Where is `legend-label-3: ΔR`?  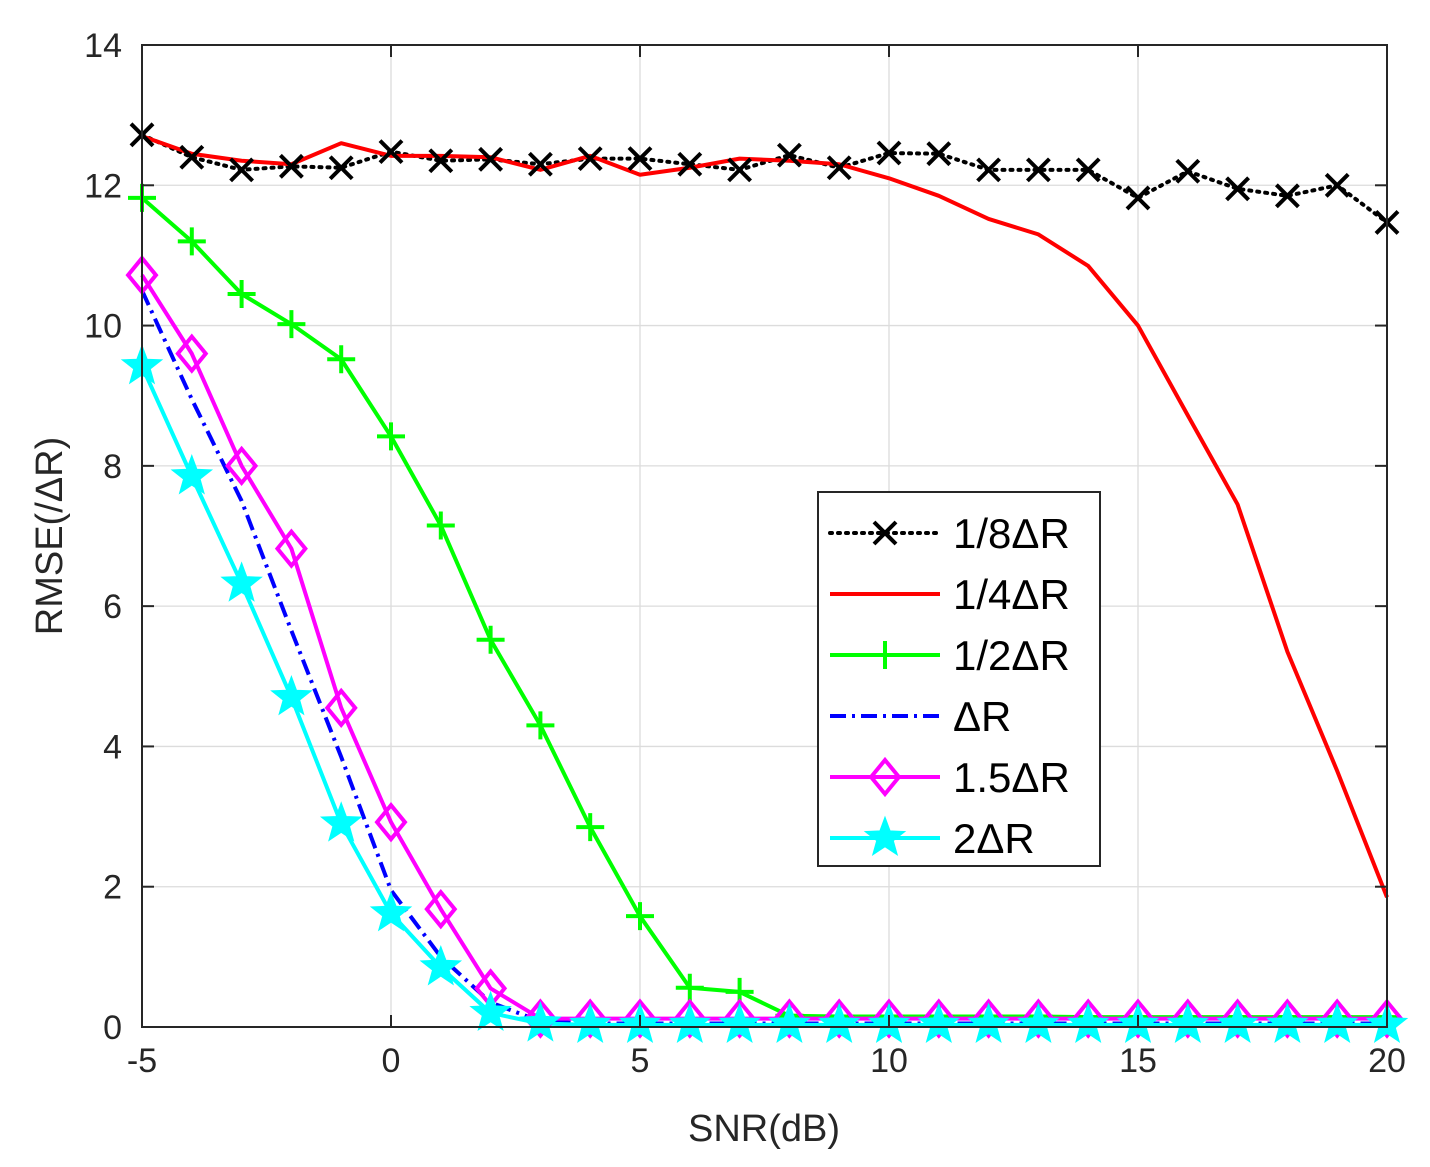
legend-label-3: ΔR is located at coordinates (982, 716).